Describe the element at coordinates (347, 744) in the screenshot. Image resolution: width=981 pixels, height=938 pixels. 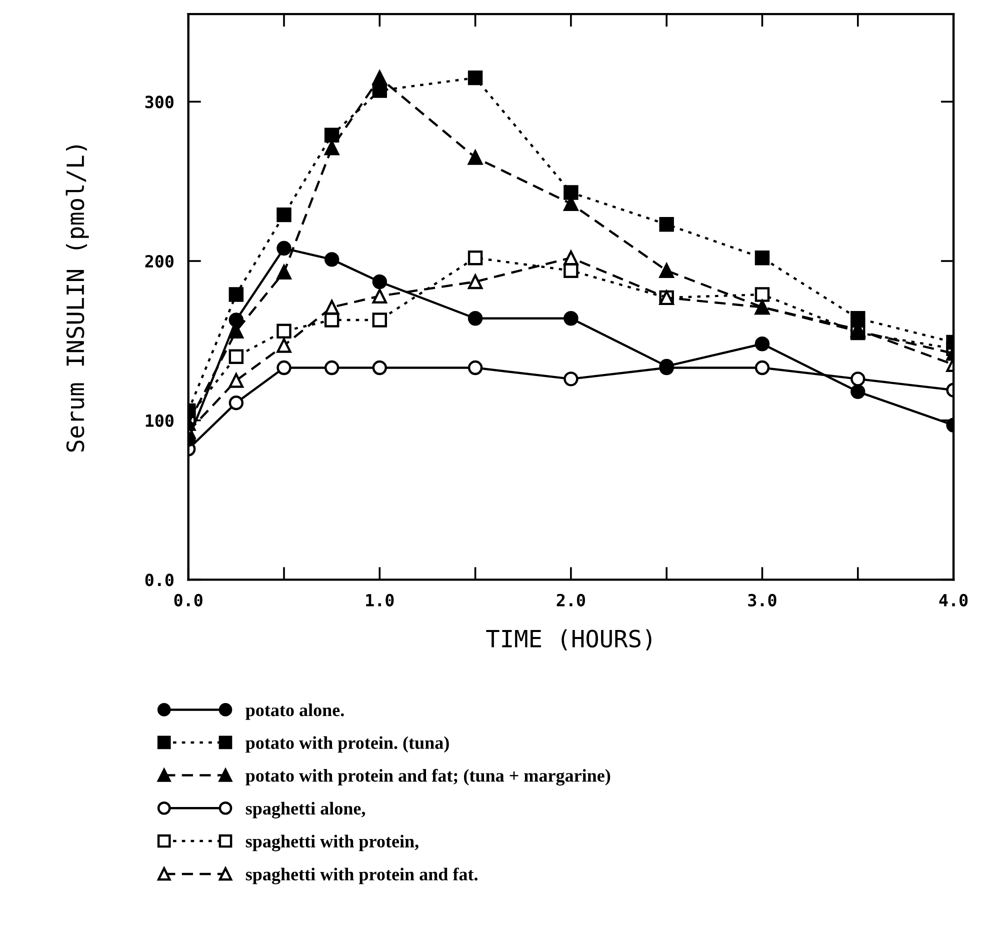
I see `legend-label: potato with protein. (tuna)` at that location.